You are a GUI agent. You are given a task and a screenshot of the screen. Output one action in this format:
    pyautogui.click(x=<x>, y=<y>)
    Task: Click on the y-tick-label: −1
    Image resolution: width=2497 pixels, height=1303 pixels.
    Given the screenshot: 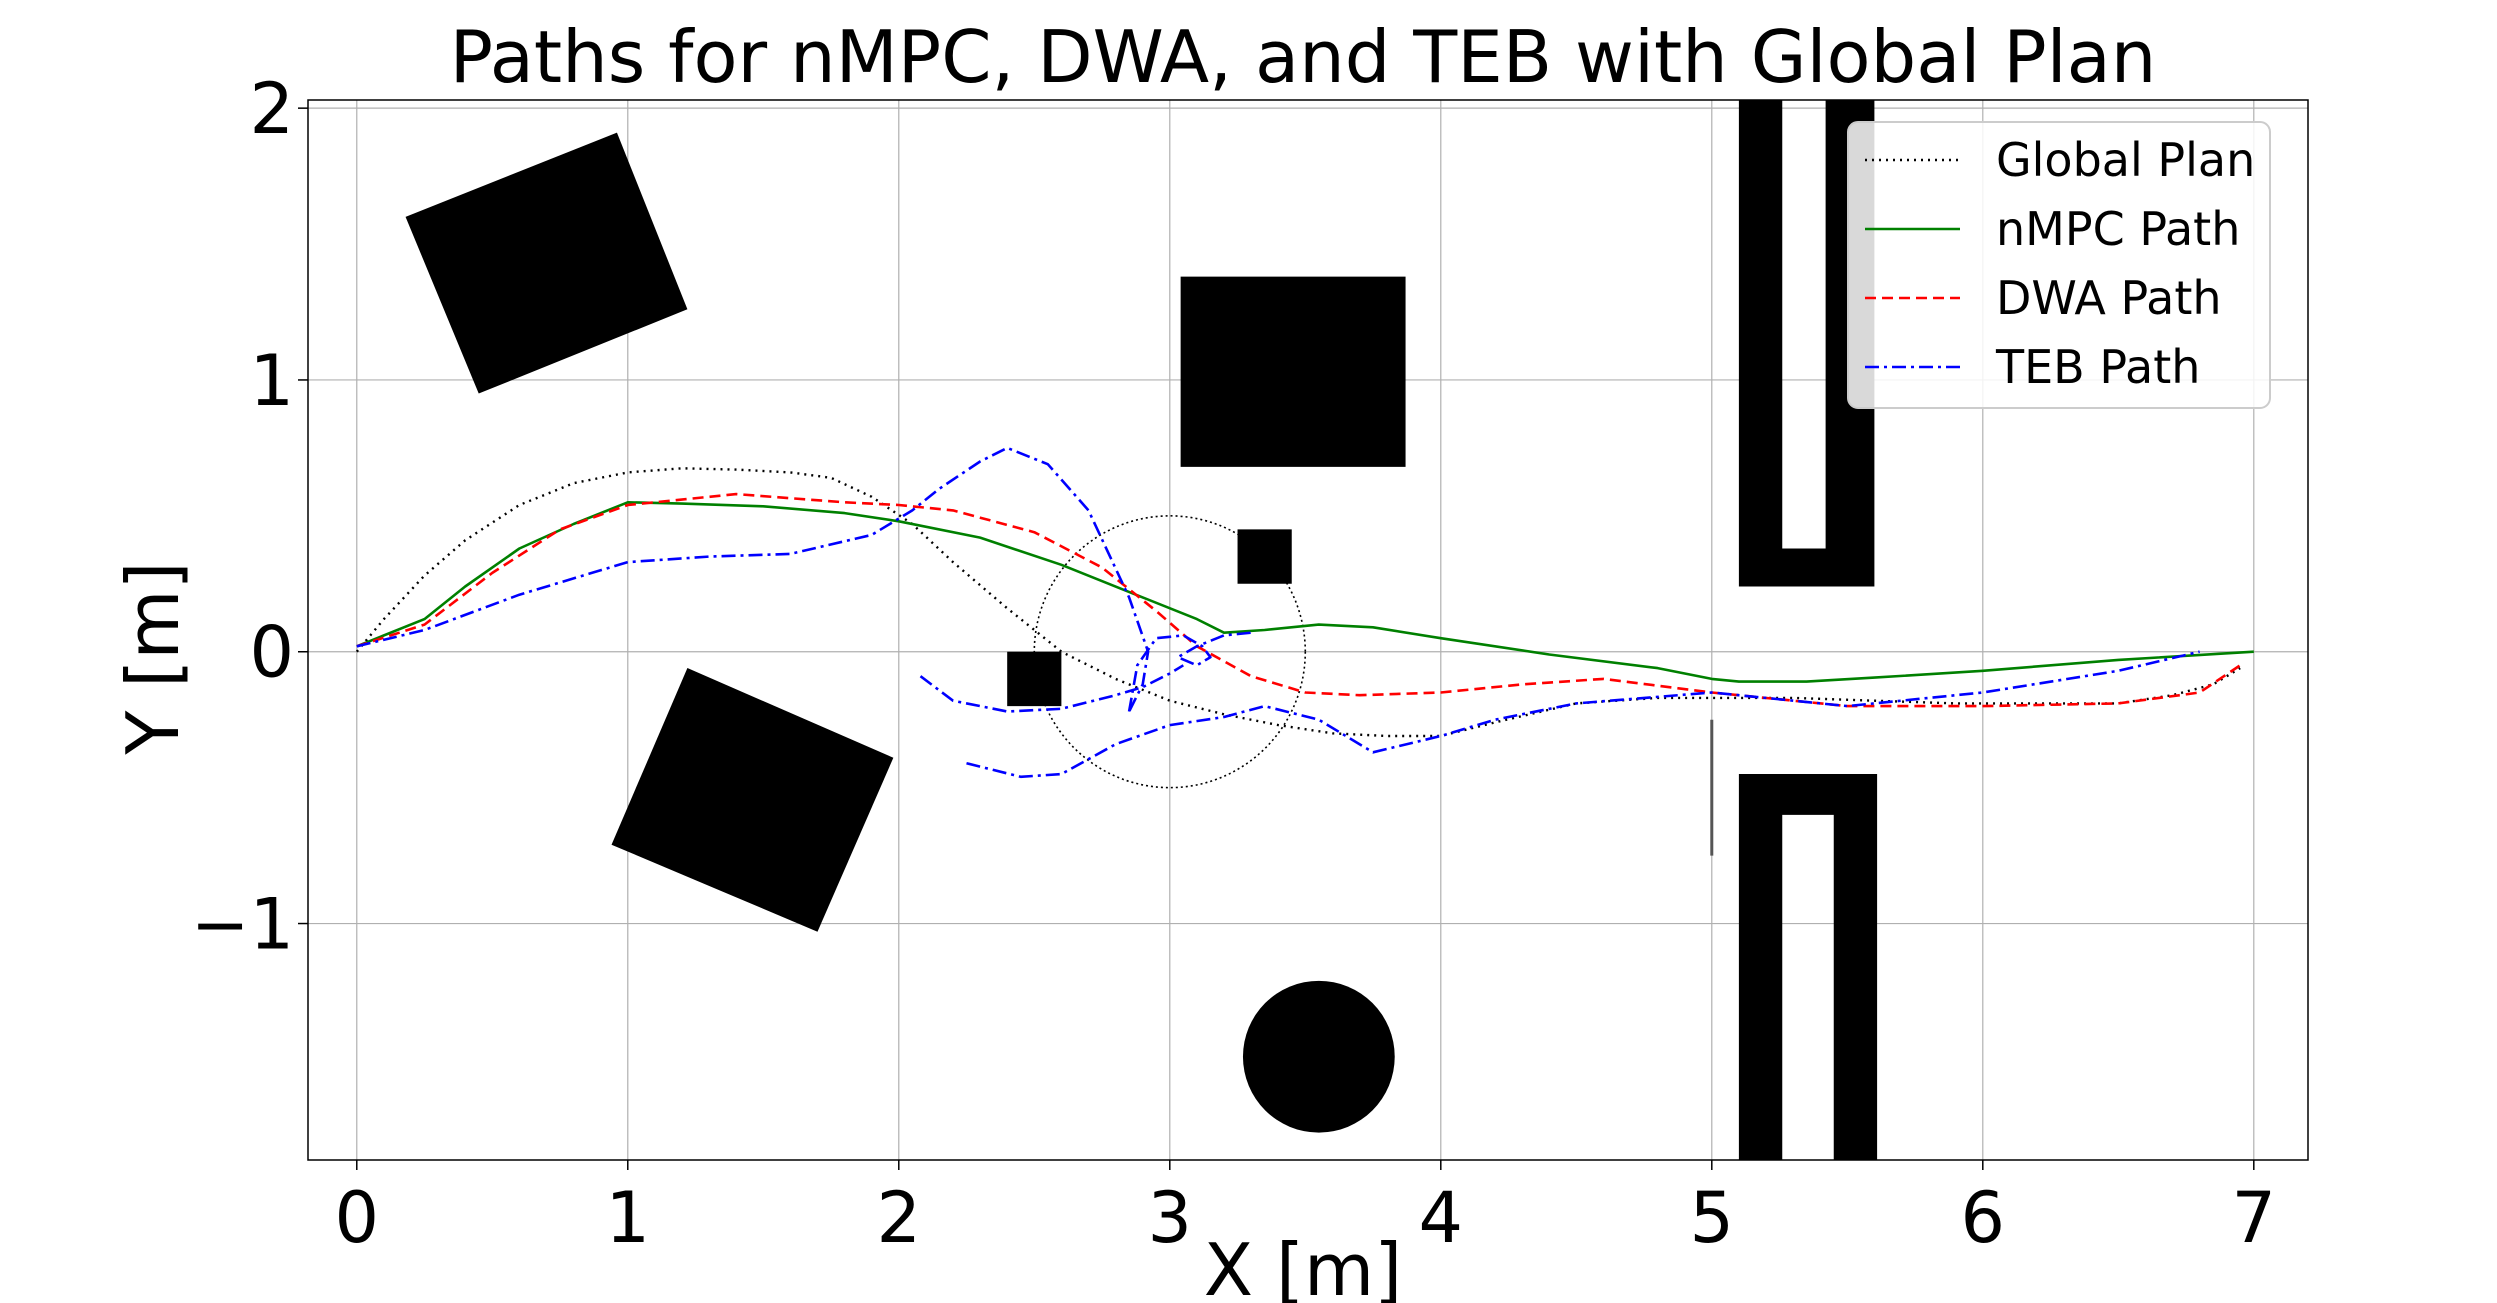 What is the action you would take?
    pyautogui.click(x=242, y=925)
    